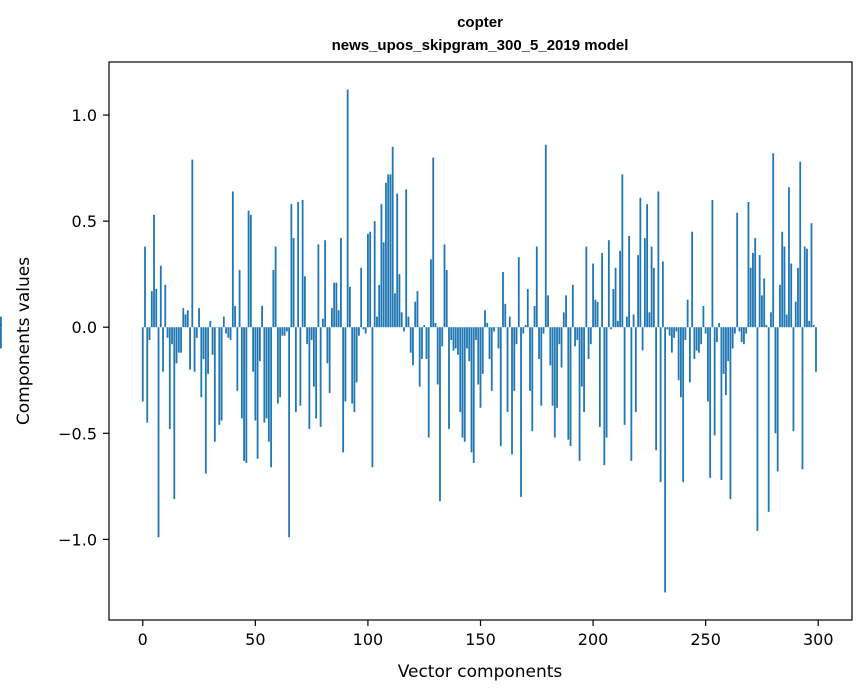  Describe the element at coordinates (84, 221) in the screenshot. I see `y-tick-label: 0.5` at that location.